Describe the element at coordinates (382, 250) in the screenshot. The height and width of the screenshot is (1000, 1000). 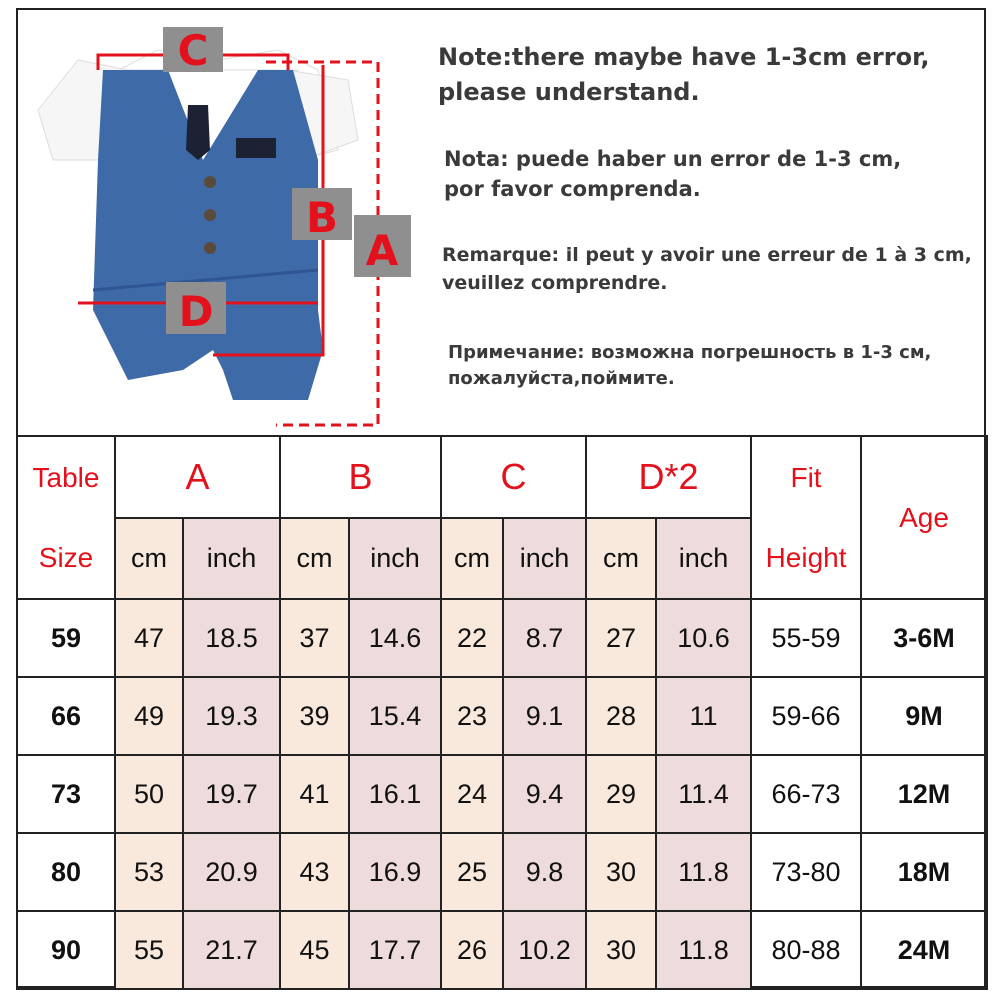
I see `label-a-text: A` at that location.